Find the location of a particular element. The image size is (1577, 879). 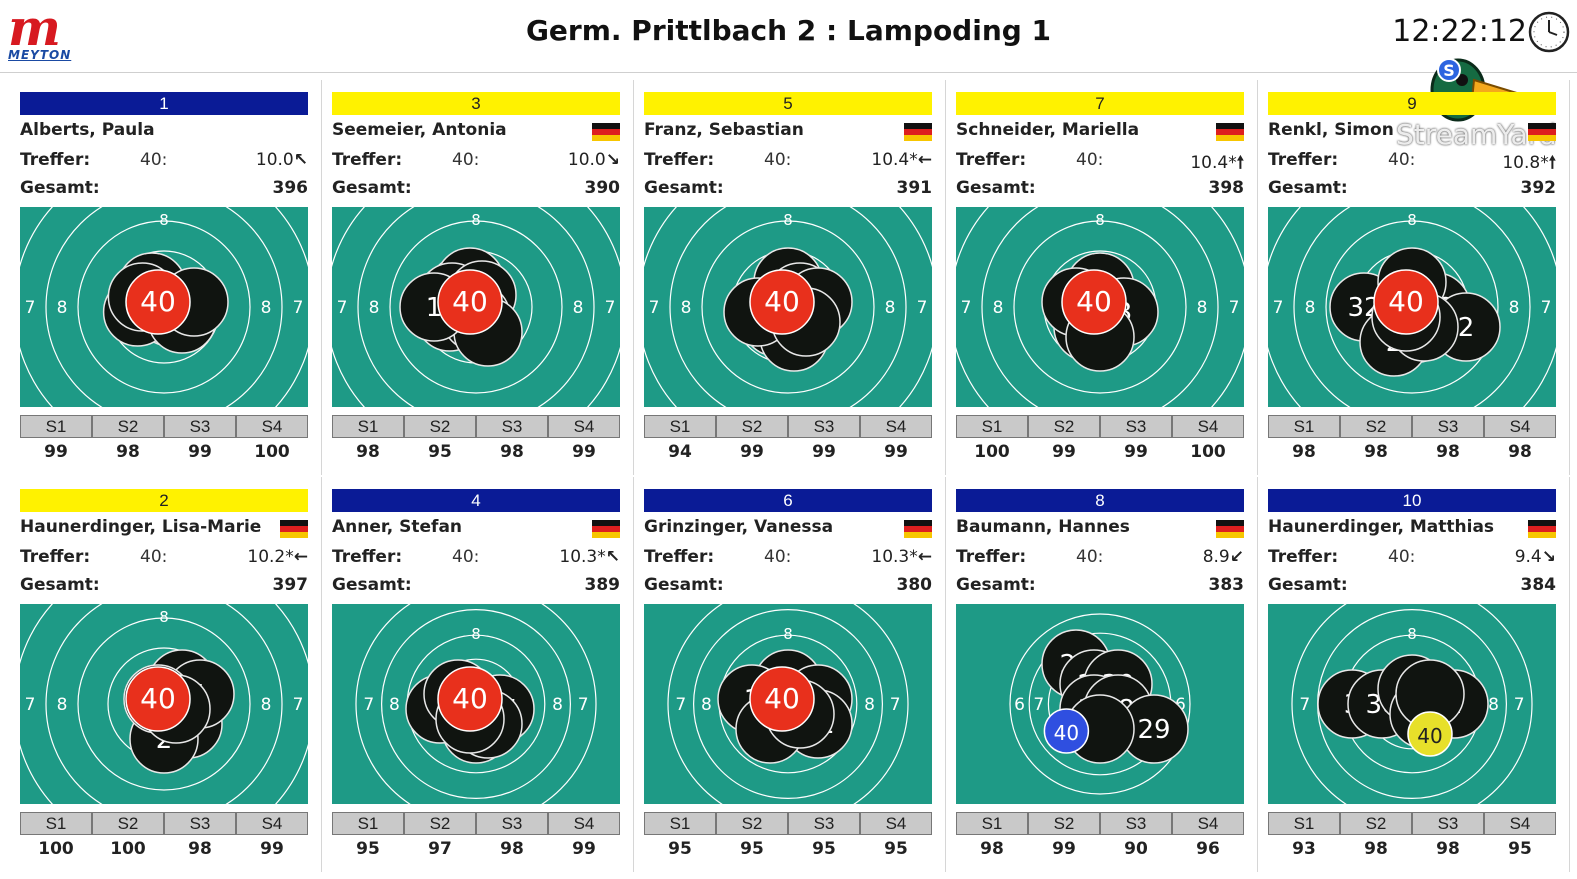

series-score: 90 is located at coordinates (1136, 849).